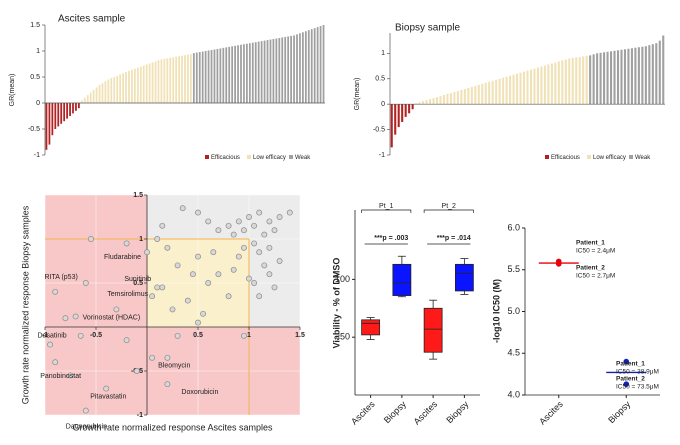 This screenshot has width=680, height=445. Describe the element at coordinates (108, 396) in the screenshot. I see `point-label: Pitavastatin` at that location.